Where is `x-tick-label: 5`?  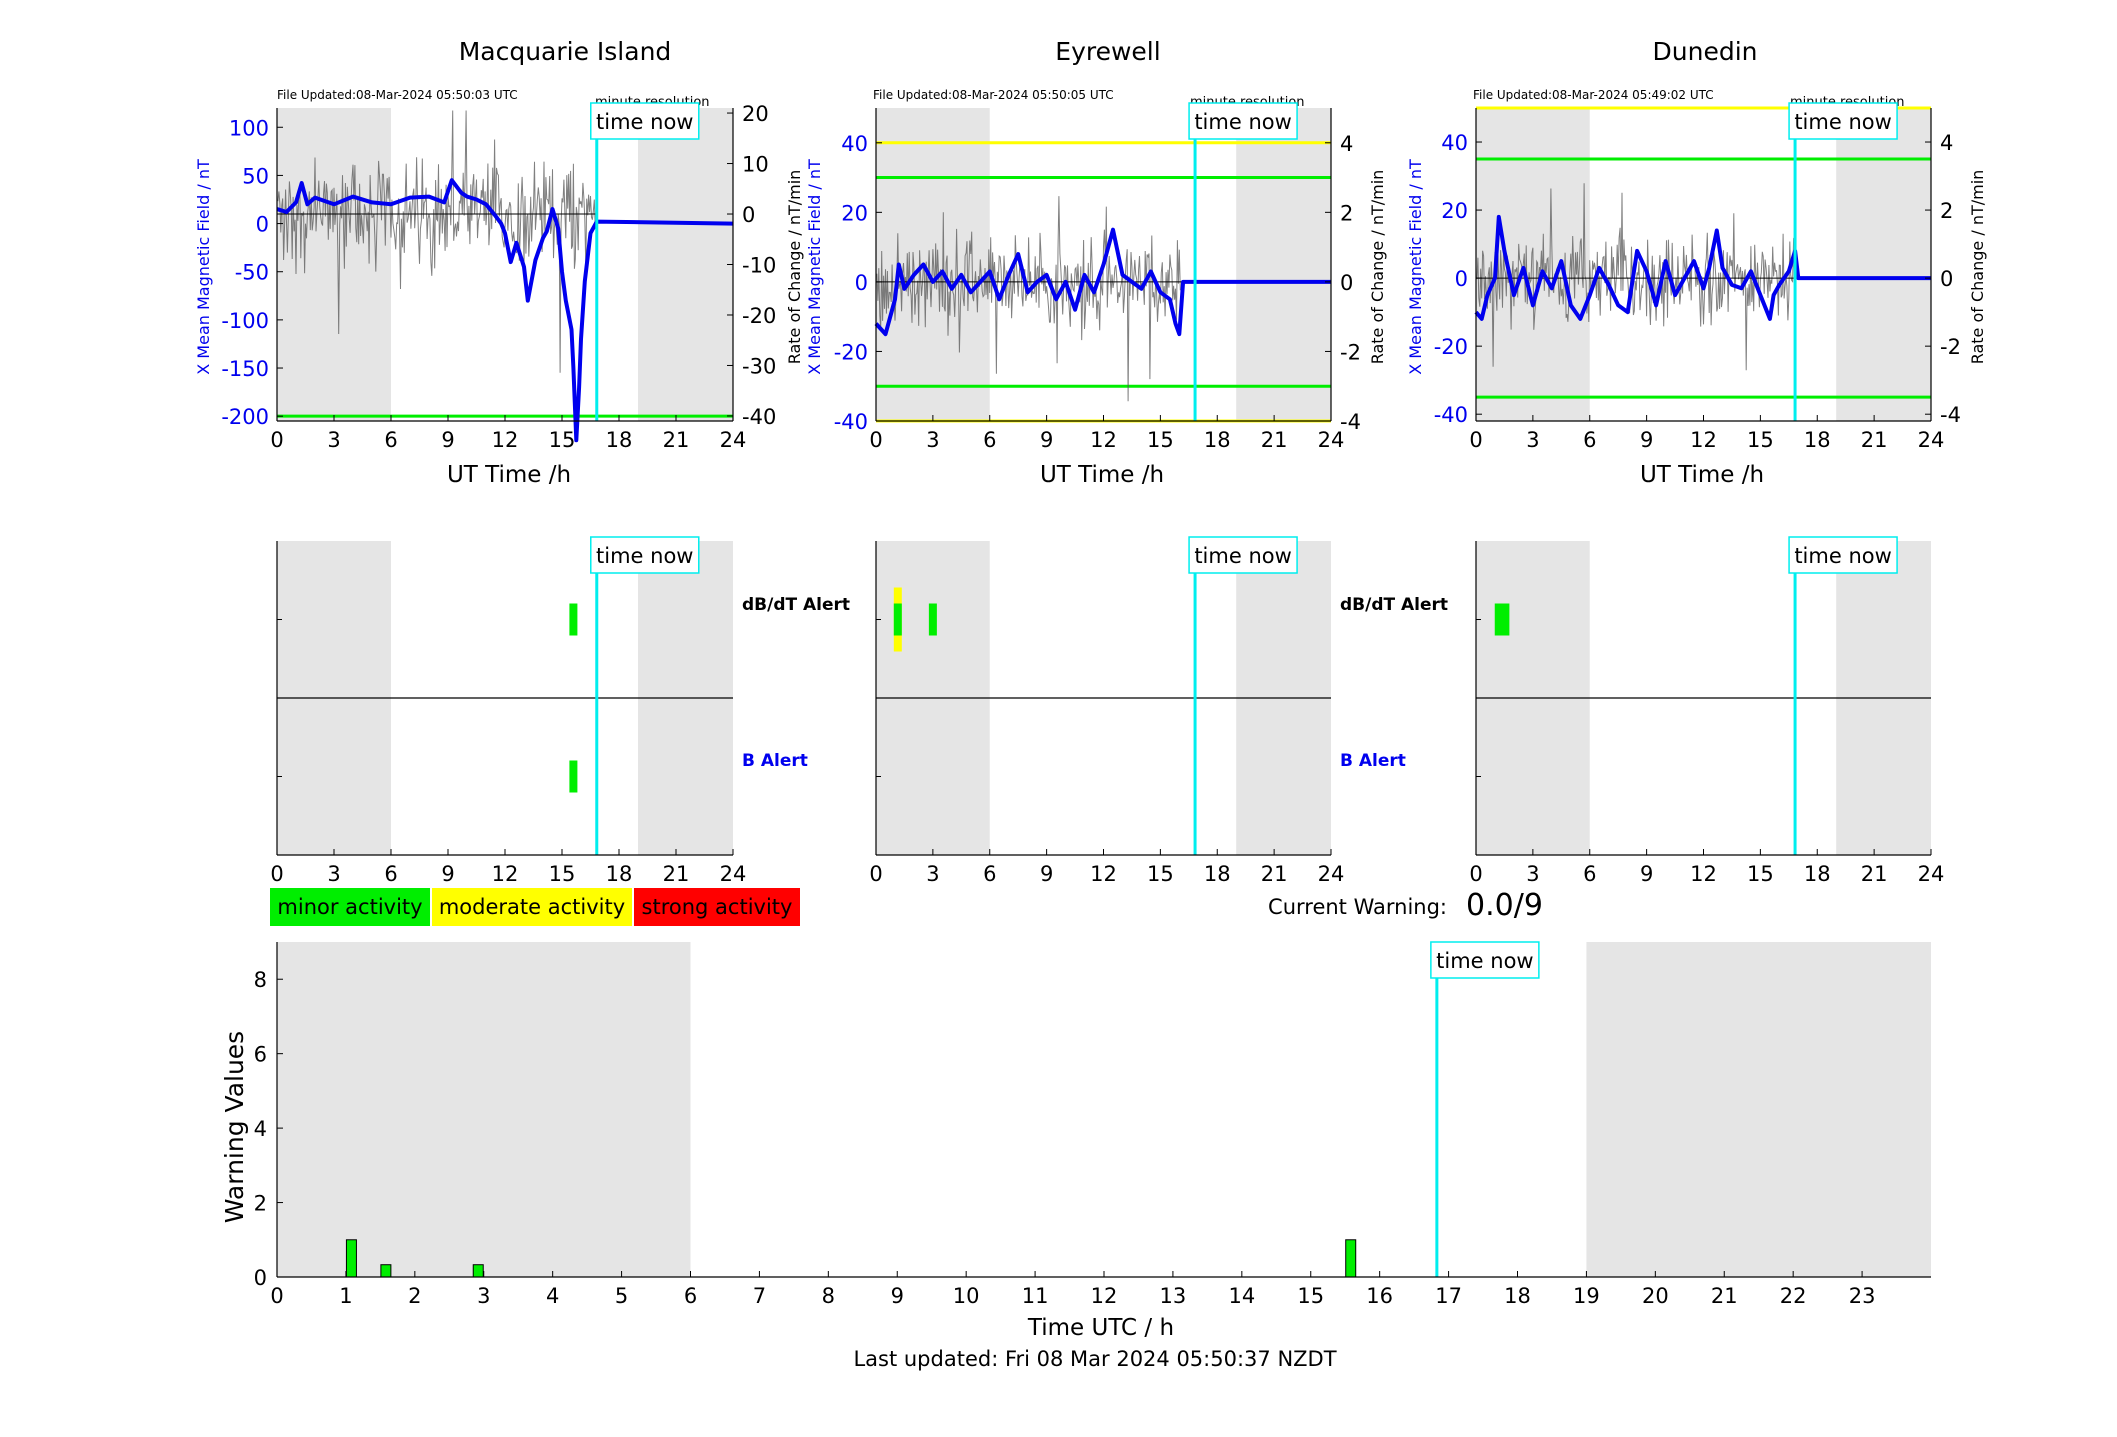 x-tick-label: 5 is located at coordinates (621, 1296).